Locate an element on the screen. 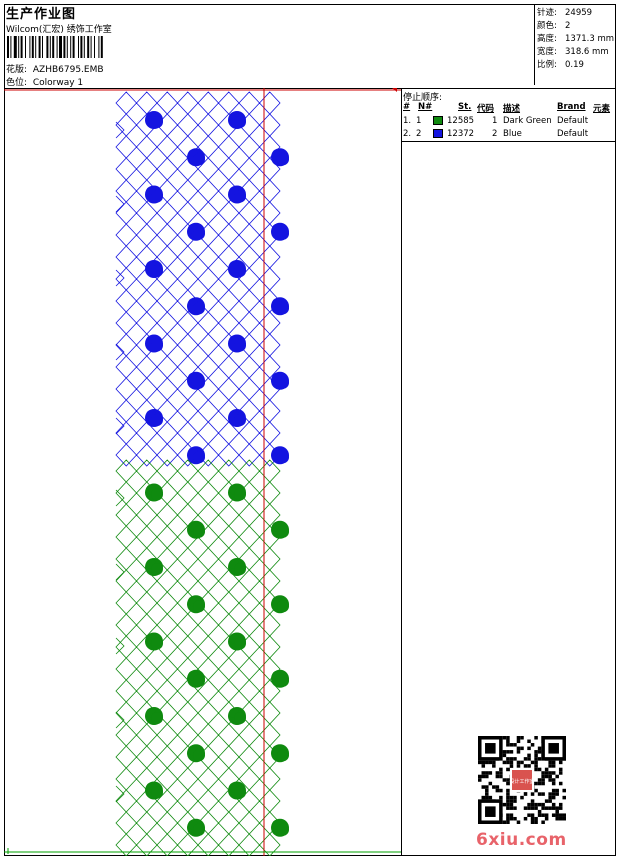 This screenshot has height=860, width=620. colorway-label: 色位: is located at coordinates (17, 83).